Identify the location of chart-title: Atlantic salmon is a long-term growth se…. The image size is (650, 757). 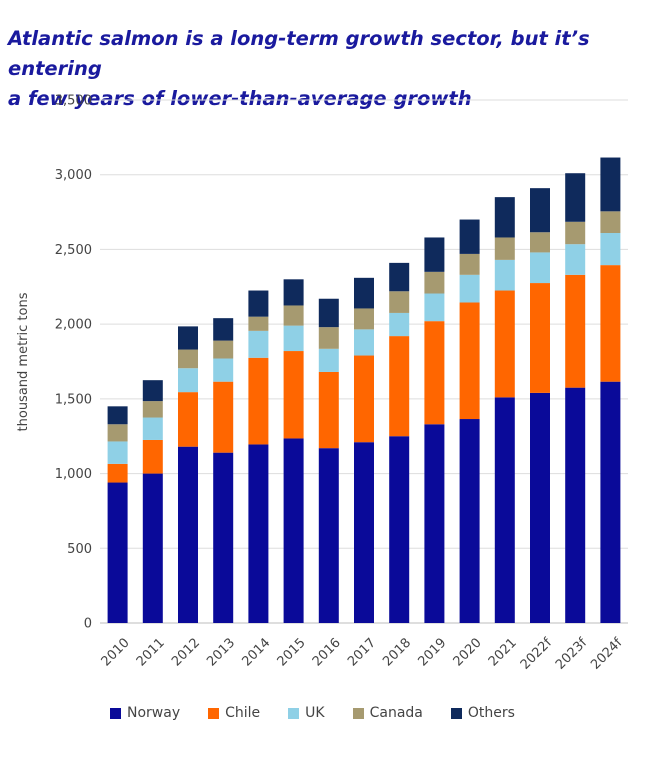
(323, 69).